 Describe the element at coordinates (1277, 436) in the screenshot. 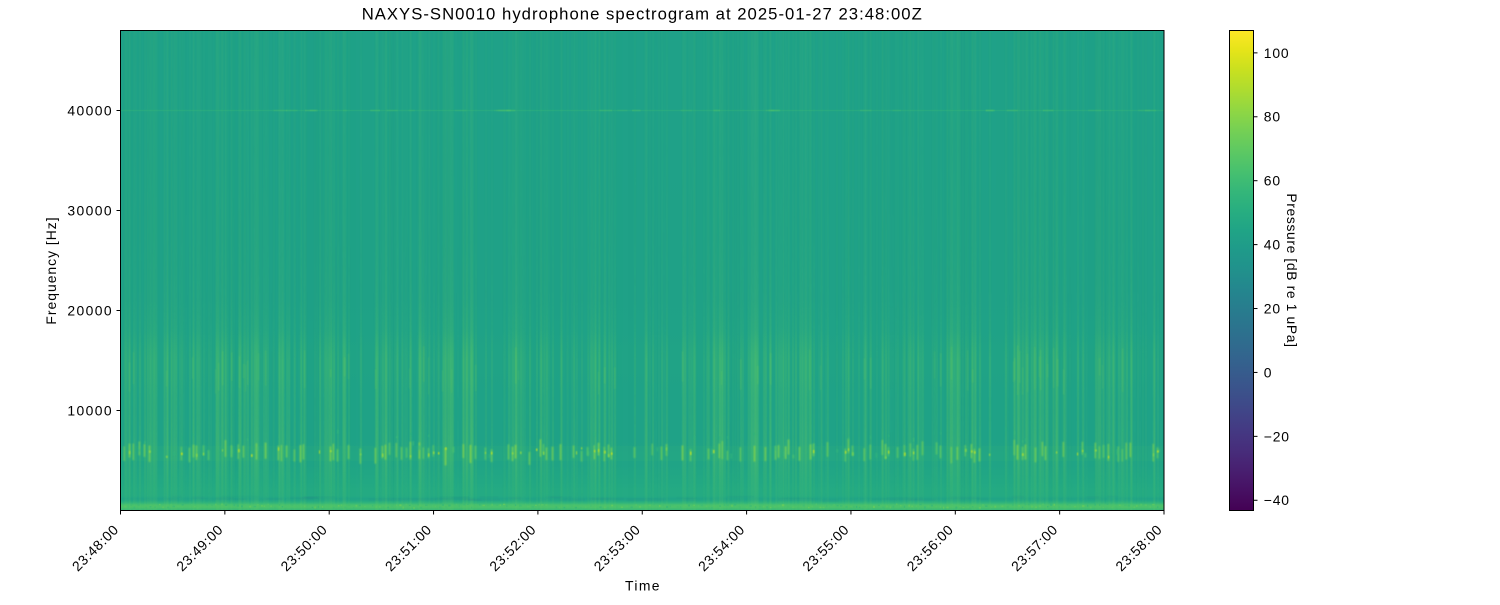

I see `svg-text: −20` at that location.